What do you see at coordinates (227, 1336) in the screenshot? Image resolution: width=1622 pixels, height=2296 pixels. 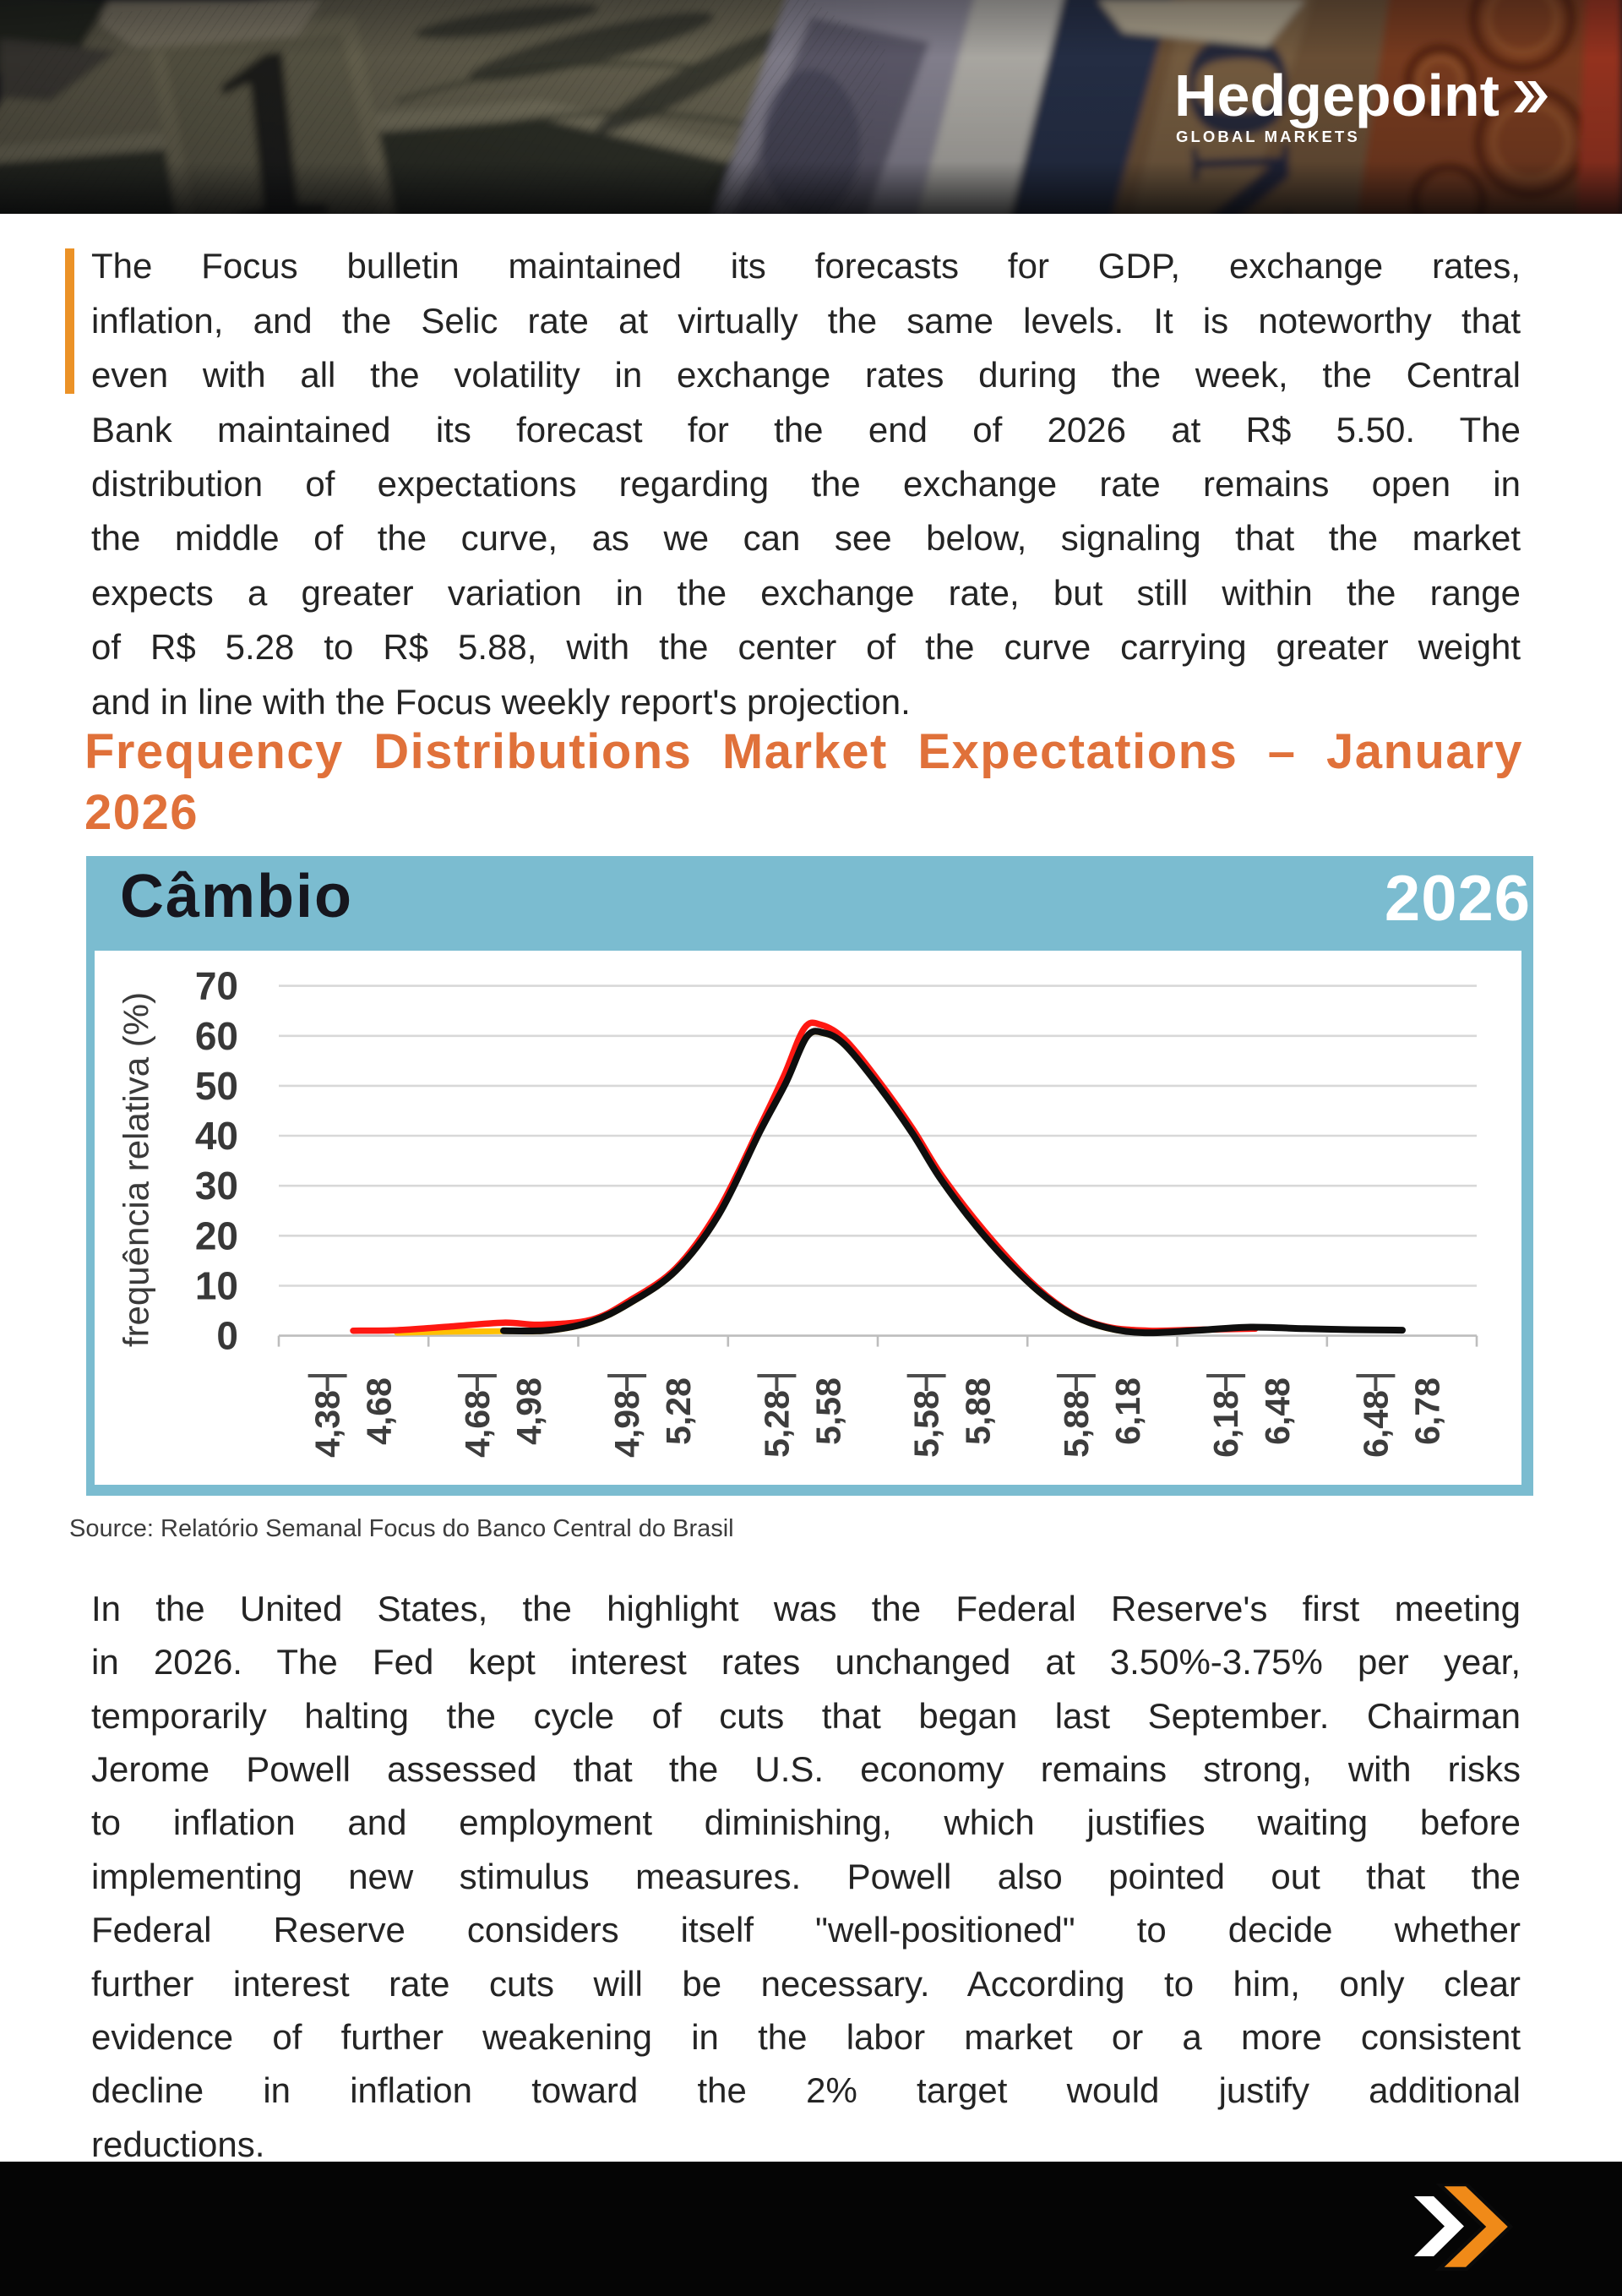 I see `svg-text: 0` at bounding box center [227, 1336].